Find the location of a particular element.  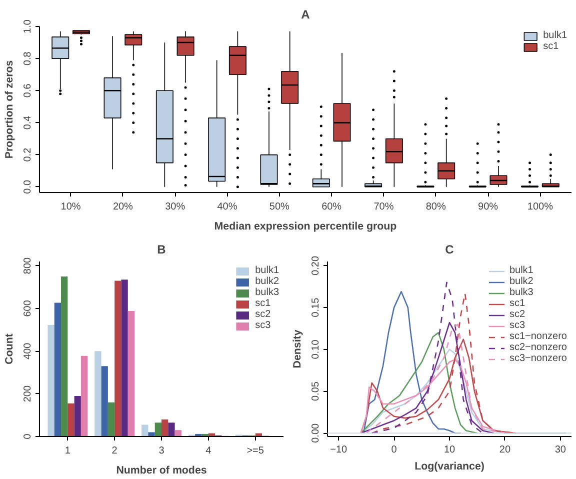

legend-label: sc2−nonzero is located at coordinates (538, 347).